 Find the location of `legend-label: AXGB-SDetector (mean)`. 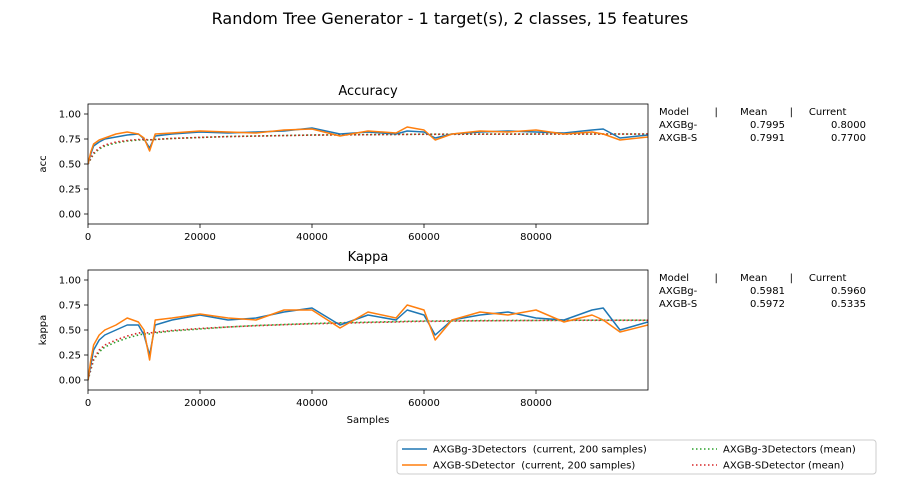

legend-label: AXGB-SDetector (mean) is located at coordinates (783, 466).